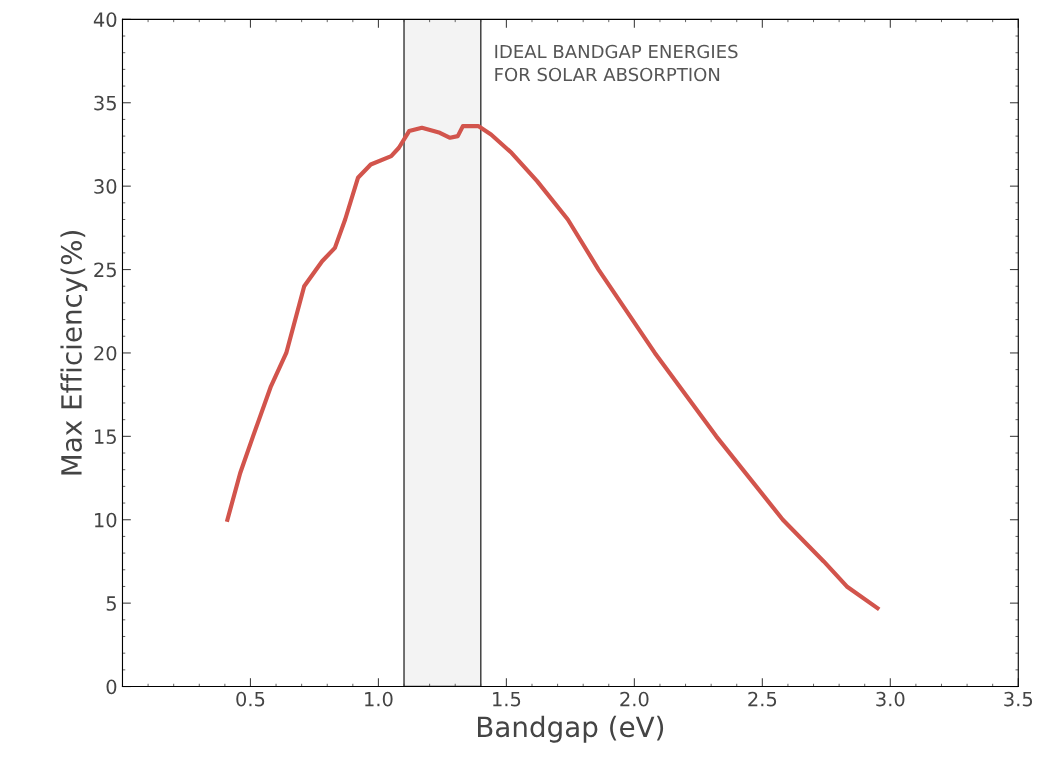 Image resolution: width=1038 pixels, height=774 pixels. What do you see at coordinates (379, 699) in the screenshot?
I see `x-tick-label: 1.0` at bounding box center [379, 699].